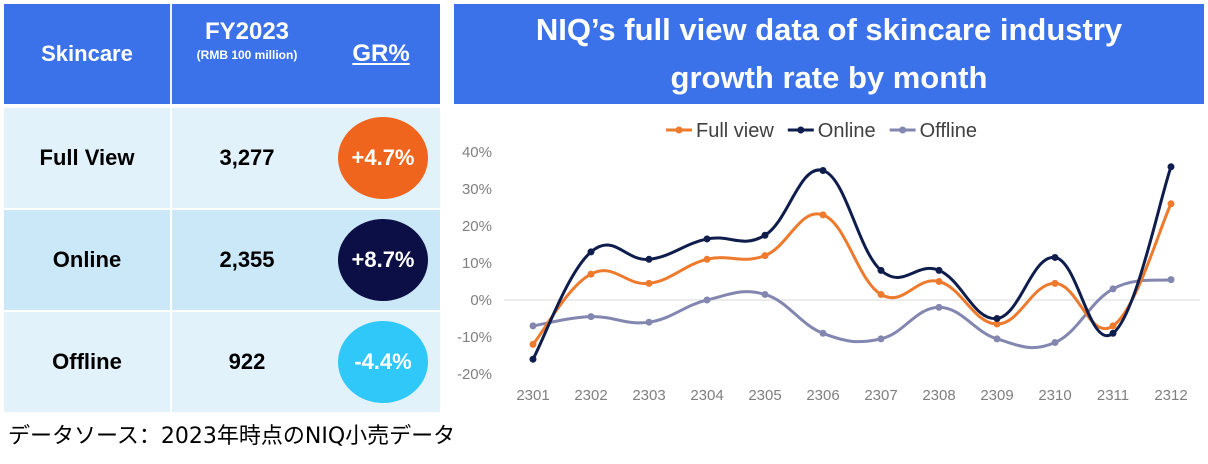 The image size is (1208, 464). What do you see at coordinates (477, 152) in the screenshot?
I see `y-tick-label: 40%` at bounding box center [477, 152].